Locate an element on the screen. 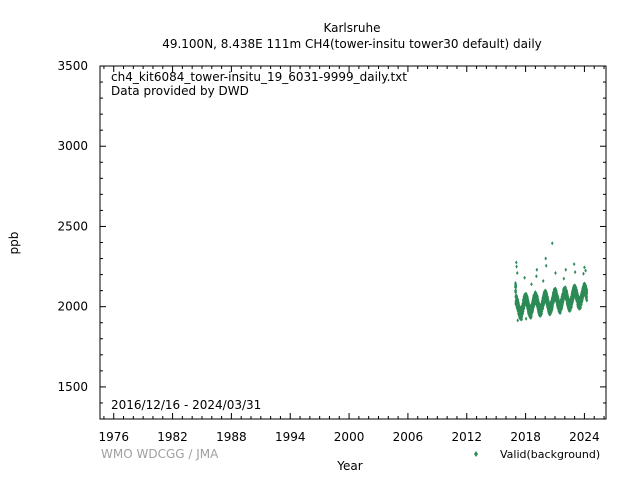 The height and width of the screenshot is (480, 640). x-tick-label: 2018 is located at coordinates (525, 437).